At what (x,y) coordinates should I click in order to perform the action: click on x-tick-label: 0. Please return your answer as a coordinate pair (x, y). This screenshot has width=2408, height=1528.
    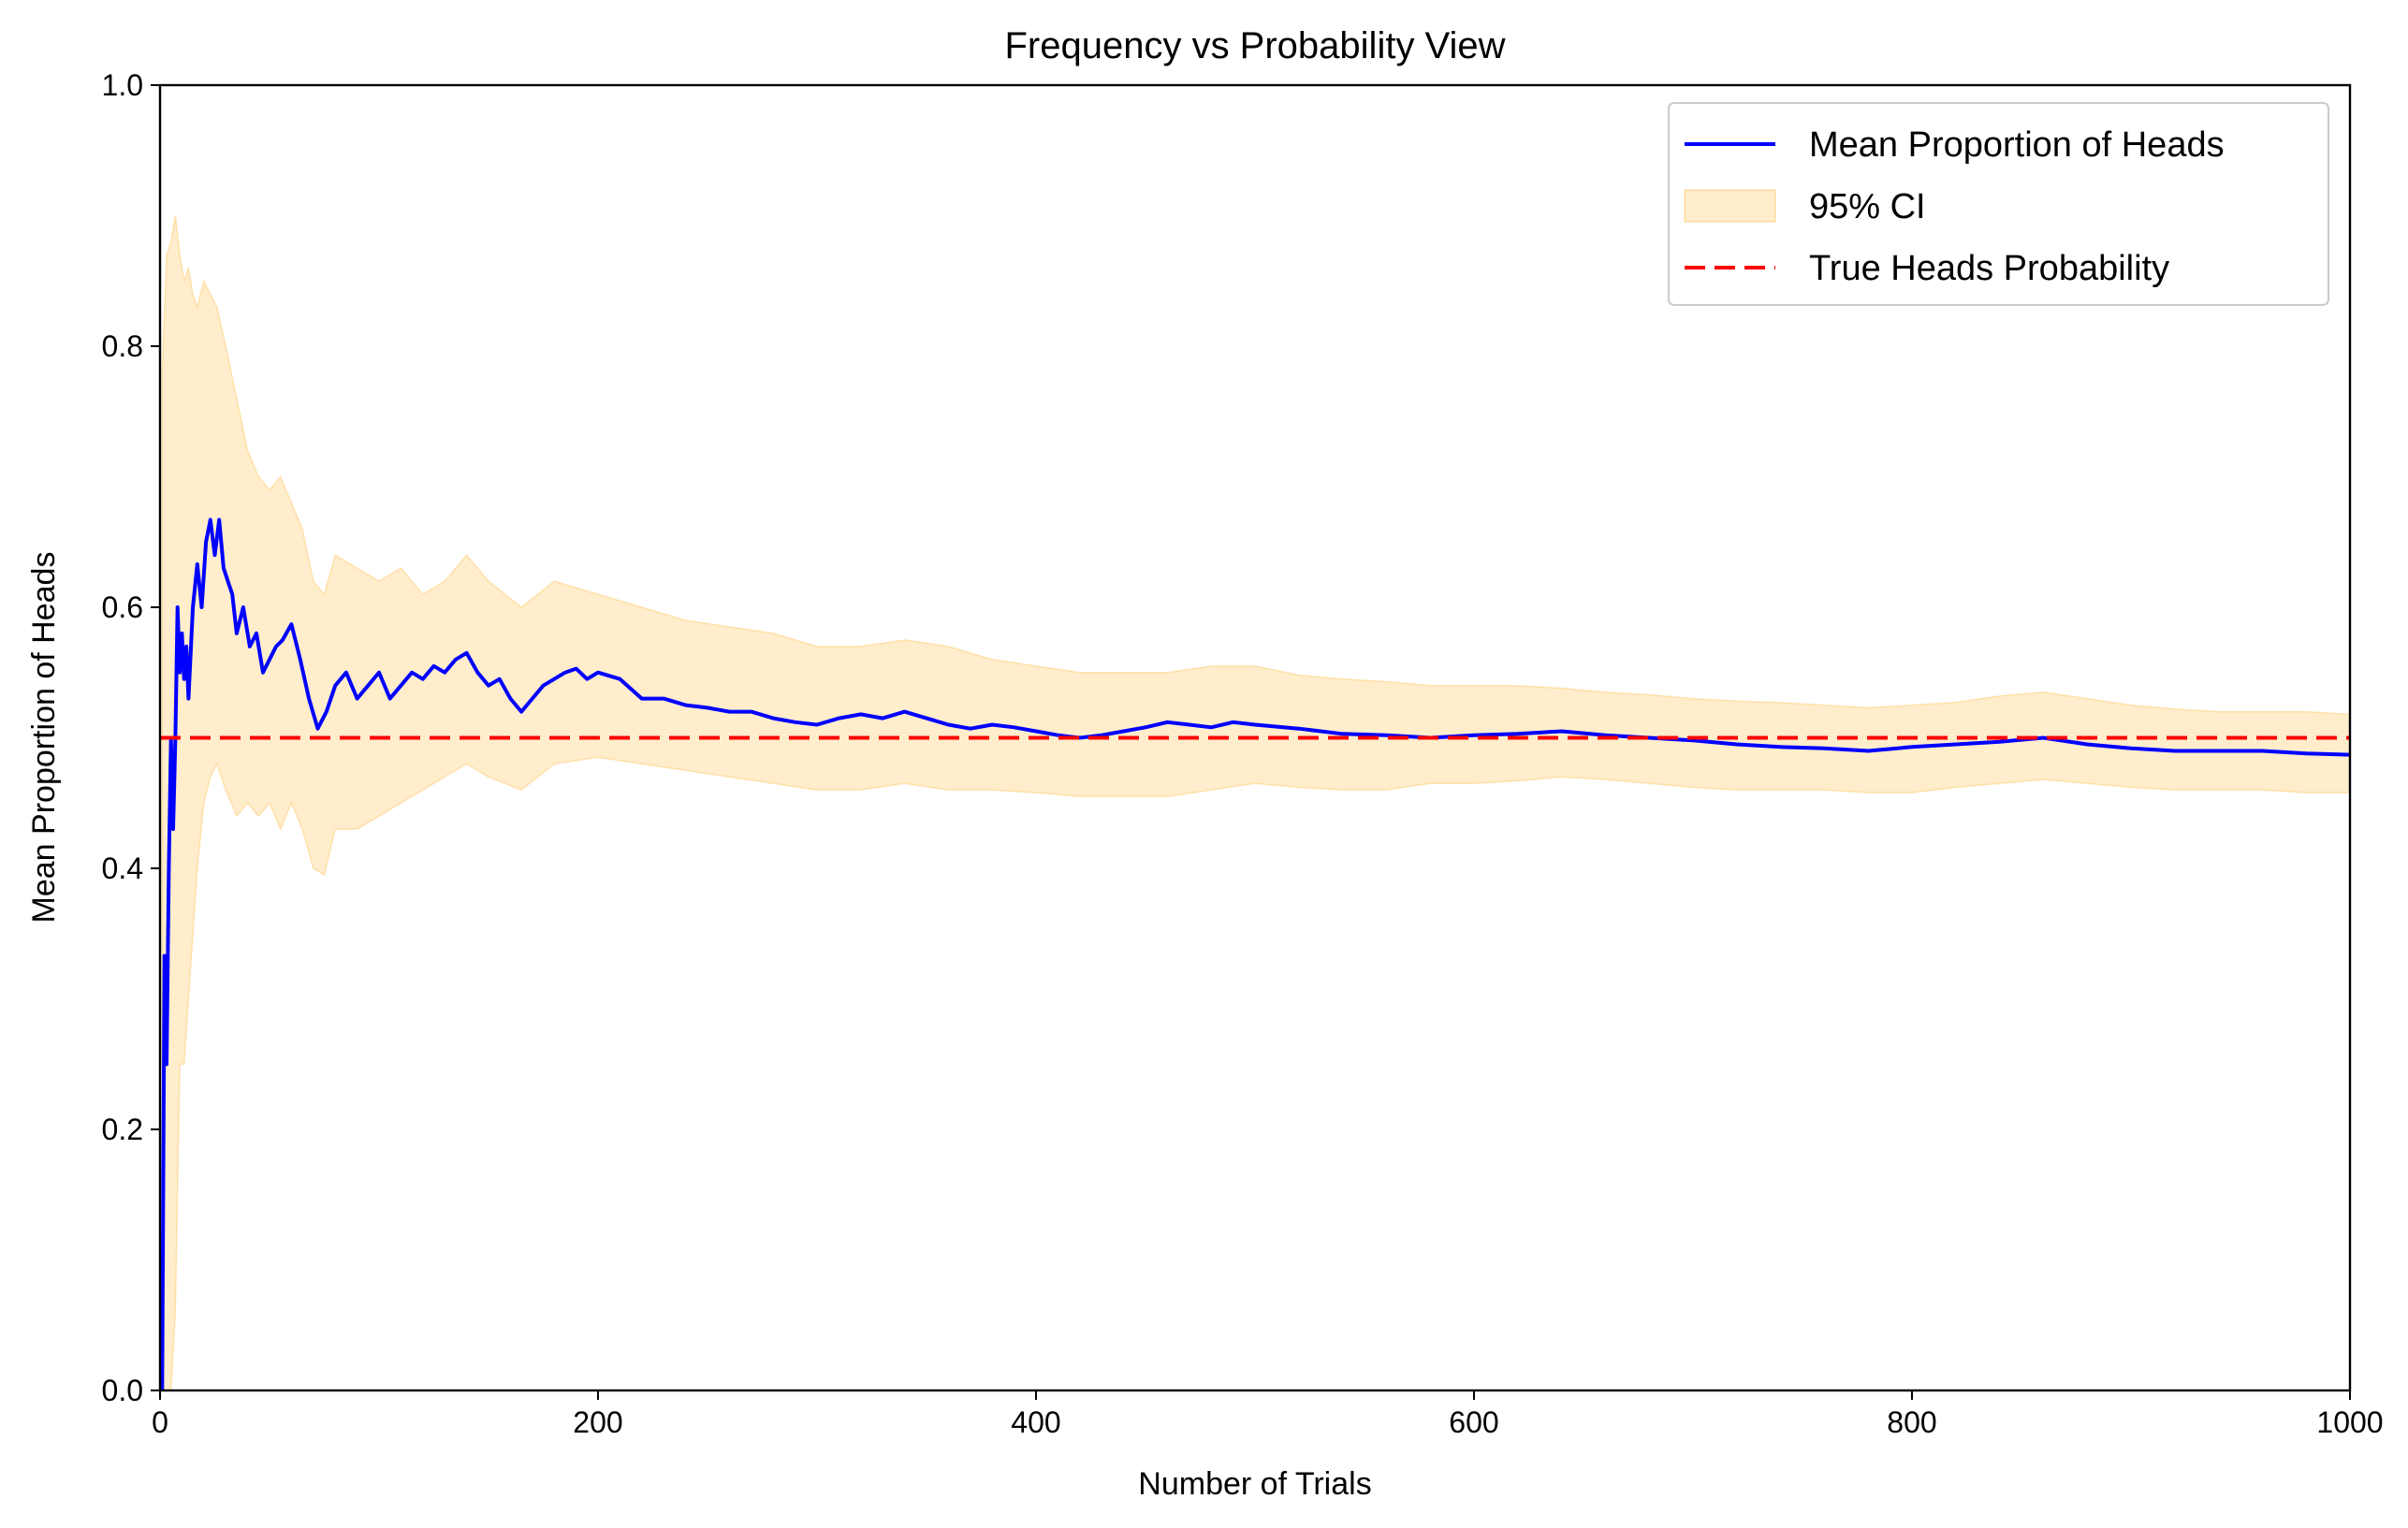
    Looking at the image, I should click on (160, 1422).